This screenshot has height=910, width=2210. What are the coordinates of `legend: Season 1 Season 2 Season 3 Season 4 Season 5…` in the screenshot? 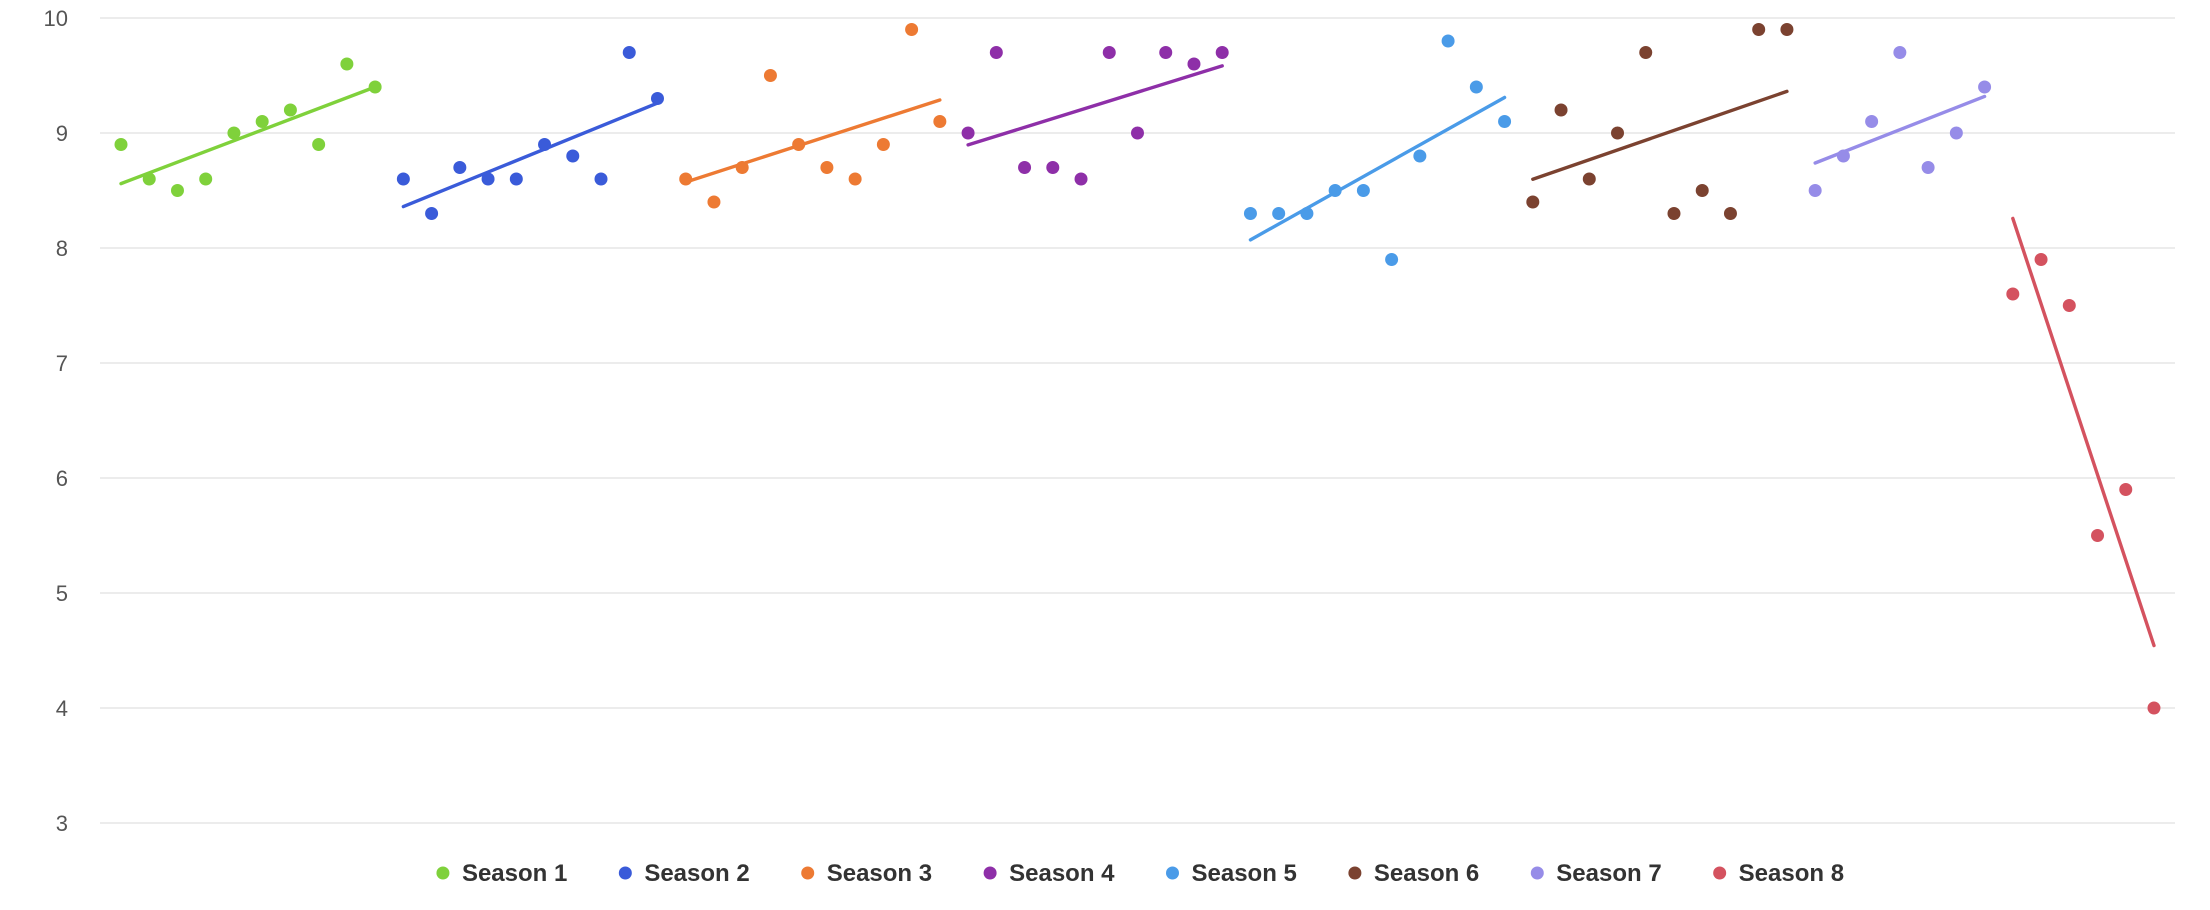 It's located at (1140, 873).